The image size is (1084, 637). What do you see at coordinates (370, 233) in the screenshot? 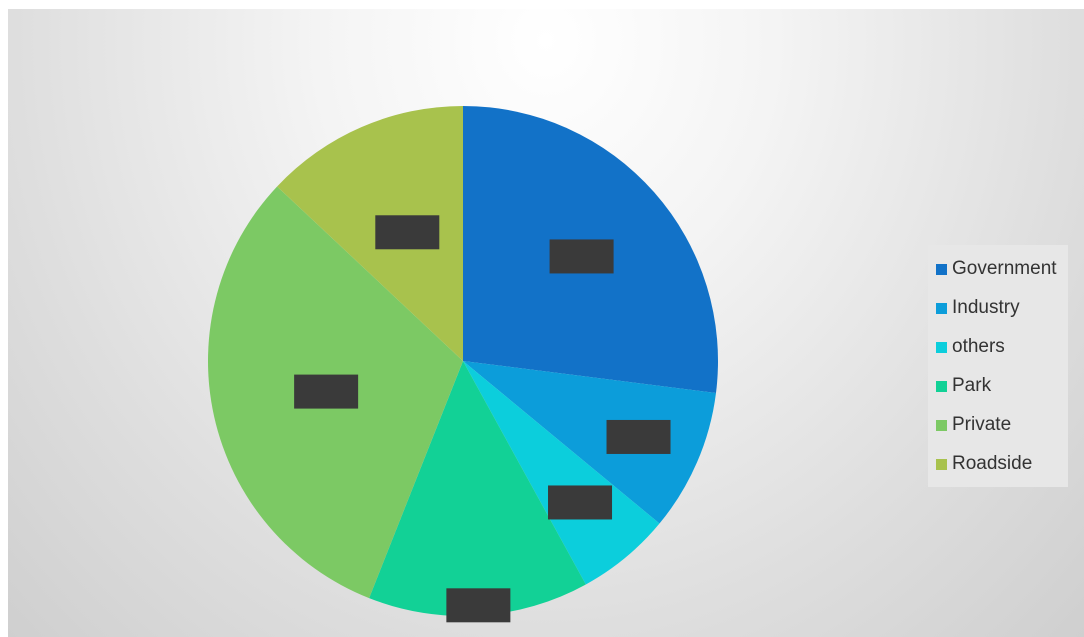
I see `pie-slice-roadside` at bounding box center [370, 233].